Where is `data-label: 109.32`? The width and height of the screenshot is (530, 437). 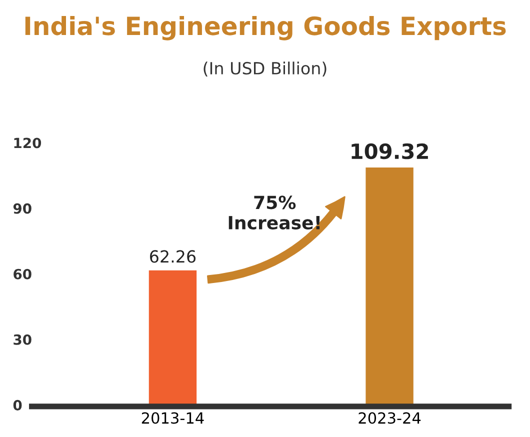
data-label: 109.32 is located at coordinates (390, 151).